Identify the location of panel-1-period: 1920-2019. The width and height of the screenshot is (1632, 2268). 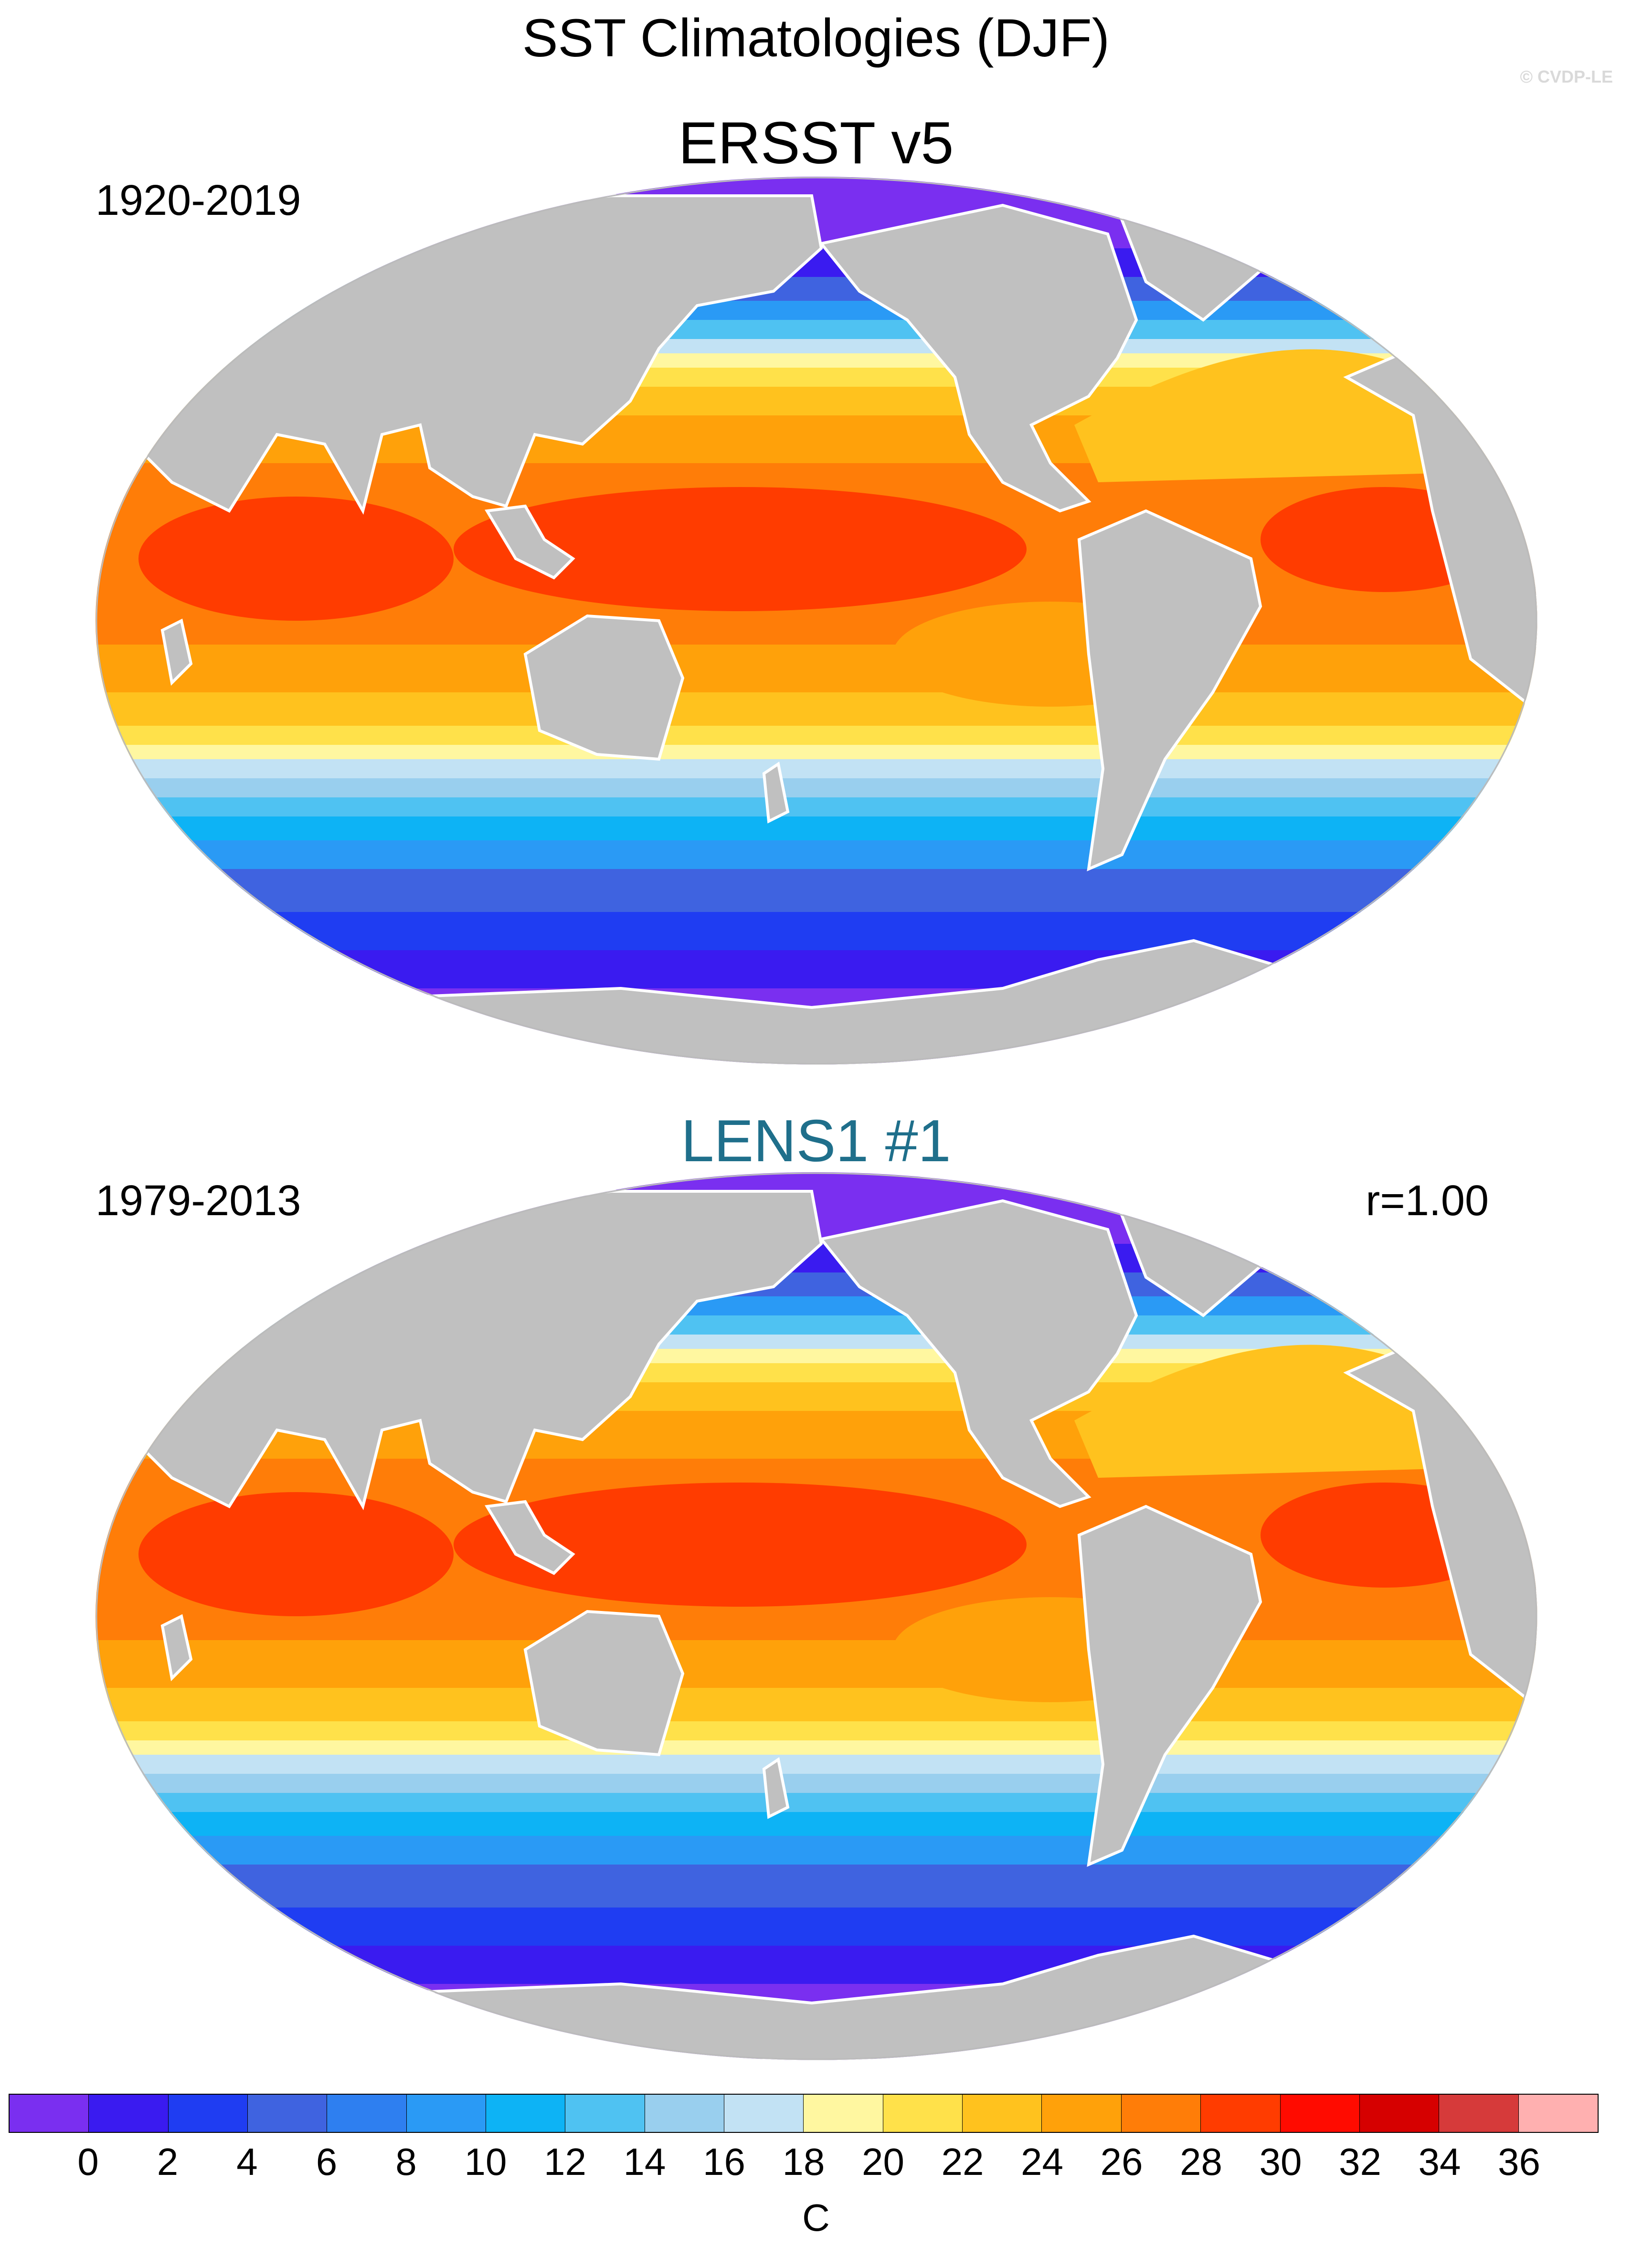
(198, 200).